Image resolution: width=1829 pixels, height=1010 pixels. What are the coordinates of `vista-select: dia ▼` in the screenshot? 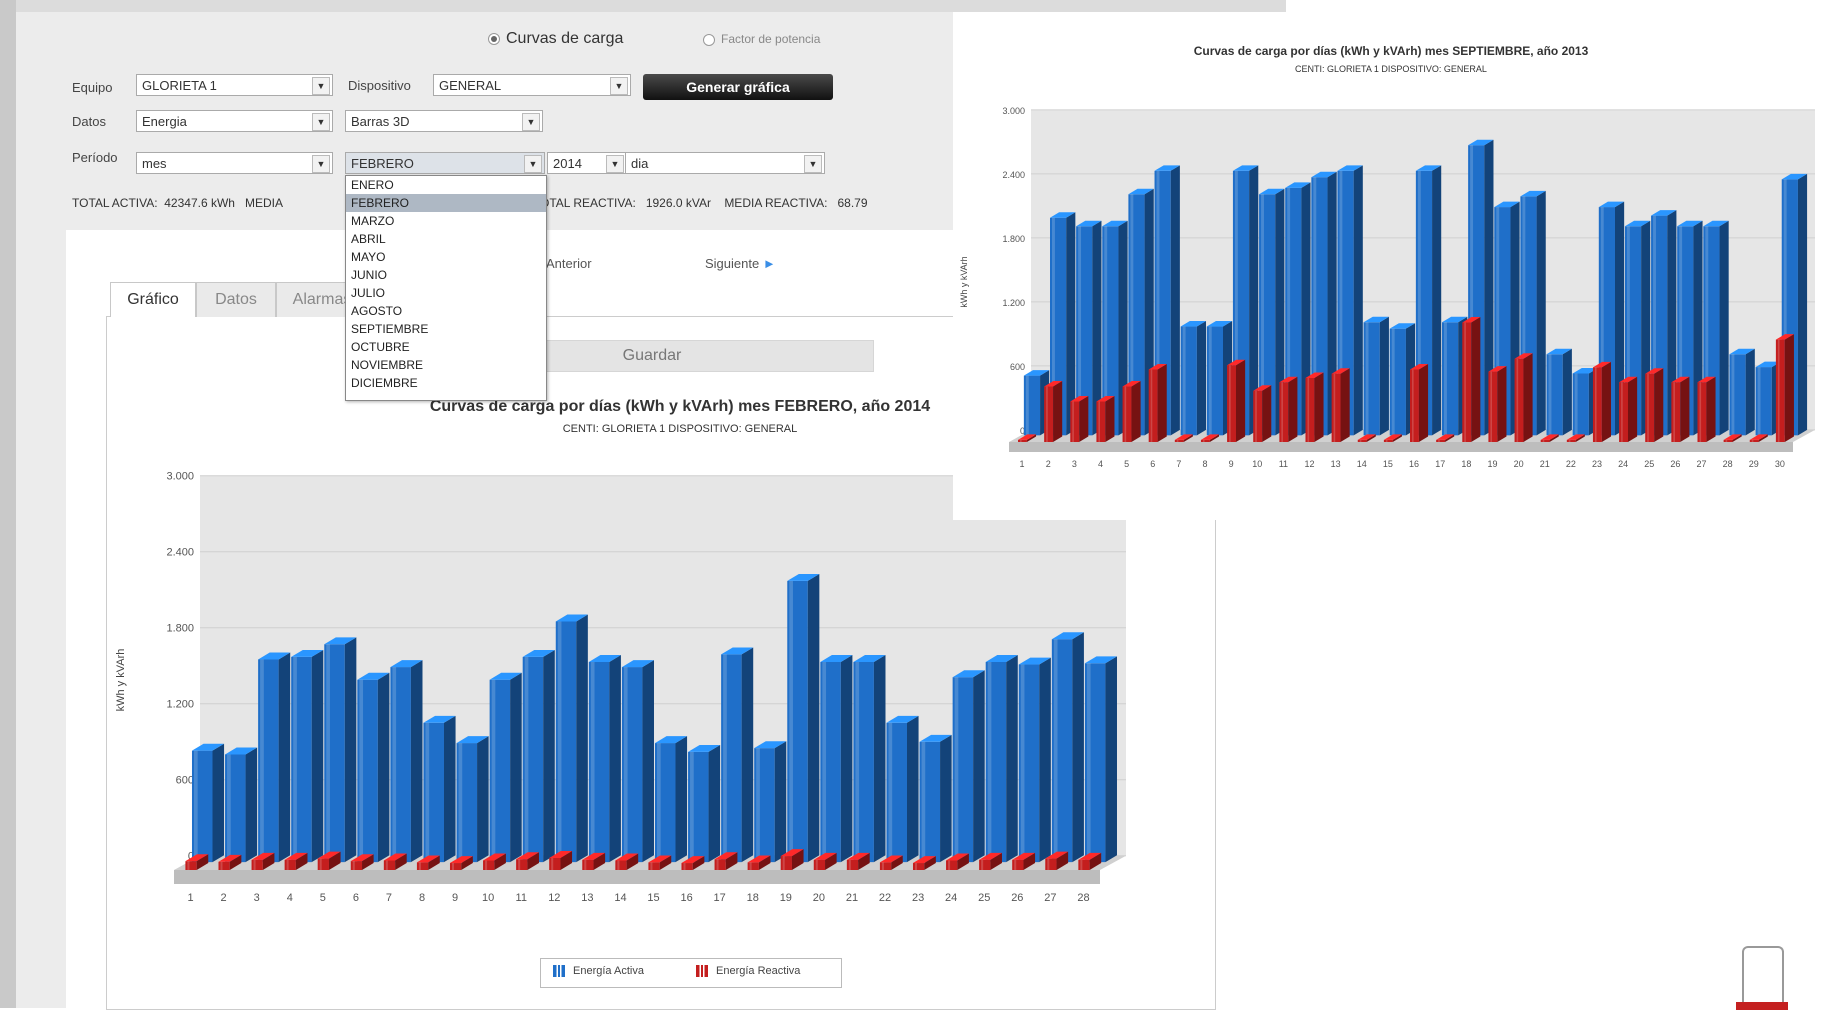 It's located at (725, 163).